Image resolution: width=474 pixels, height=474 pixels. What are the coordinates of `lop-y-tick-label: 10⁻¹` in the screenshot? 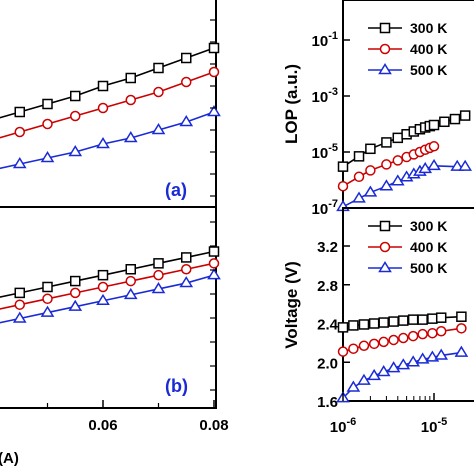 It's located at (325, 40).